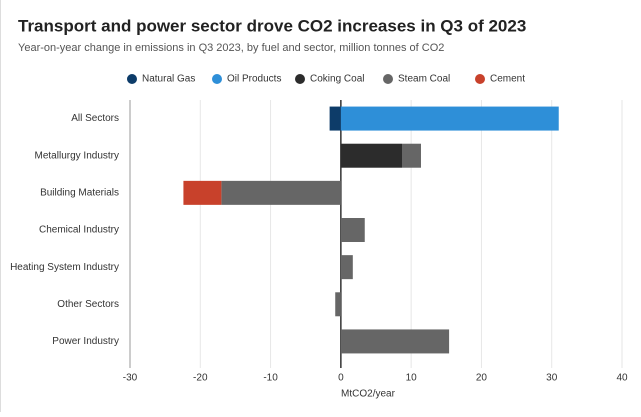  Describe the element at coordinates (412, 378) in the screenshot. I see `x-tick-label: 10` at that location.